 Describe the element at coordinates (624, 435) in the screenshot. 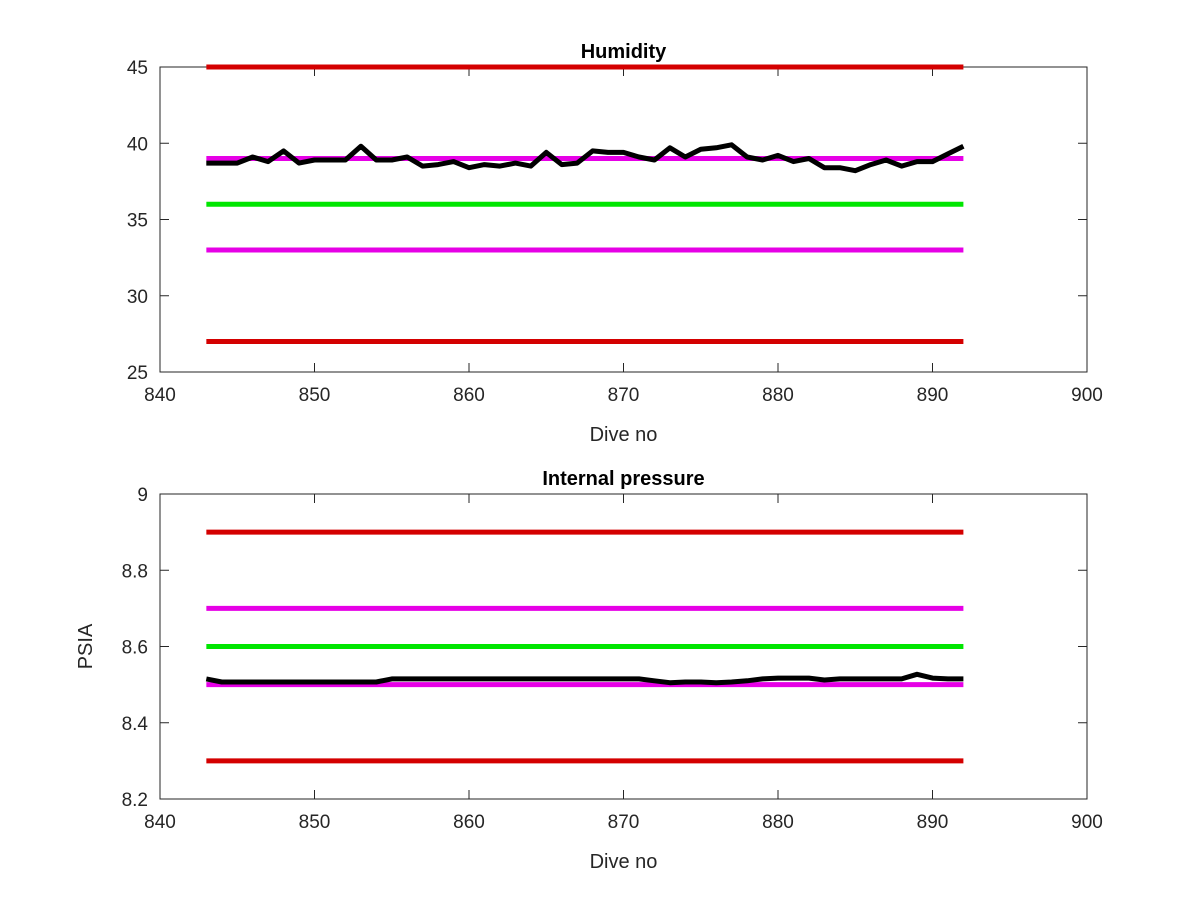

I see `humidity-x-axis-label: Dive no` at that location.